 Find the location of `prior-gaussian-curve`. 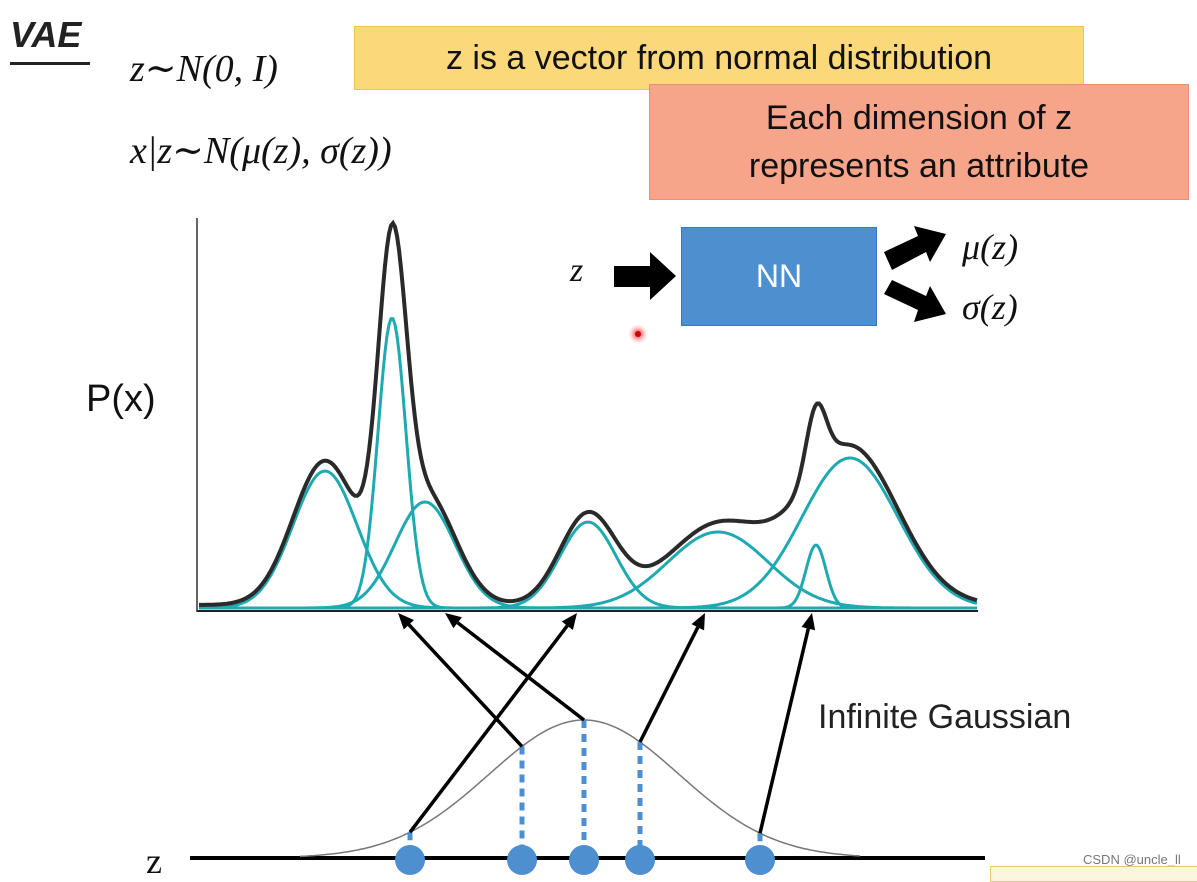

prior-gaussian-curve is located at coordinates (580, 788).